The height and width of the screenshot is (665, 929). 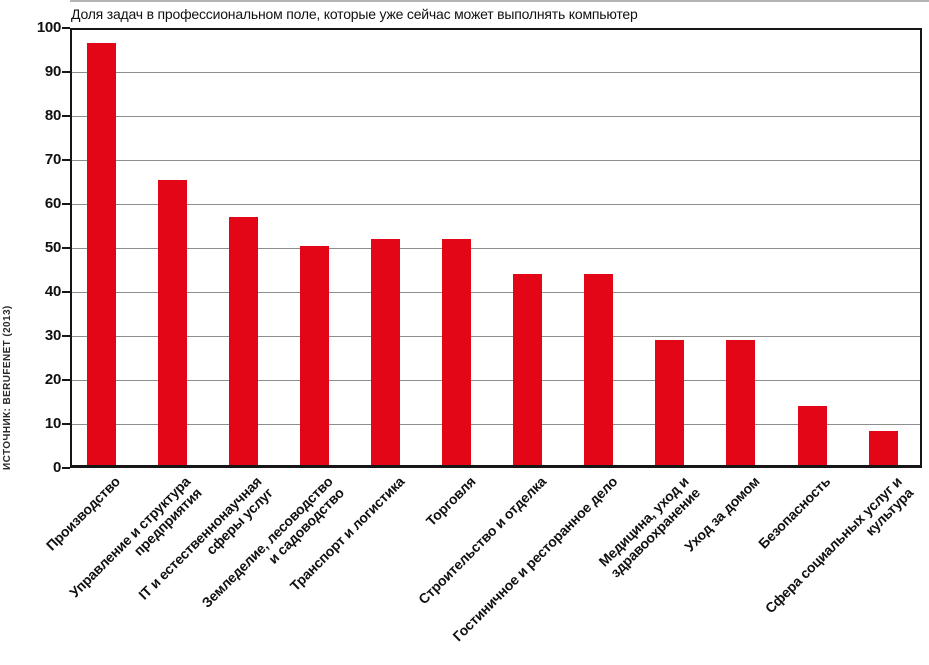 What do you see at coordinates (48, 27) in the screenshot?
I see `y-tick-label: 100` at bounding box center [48, 27].